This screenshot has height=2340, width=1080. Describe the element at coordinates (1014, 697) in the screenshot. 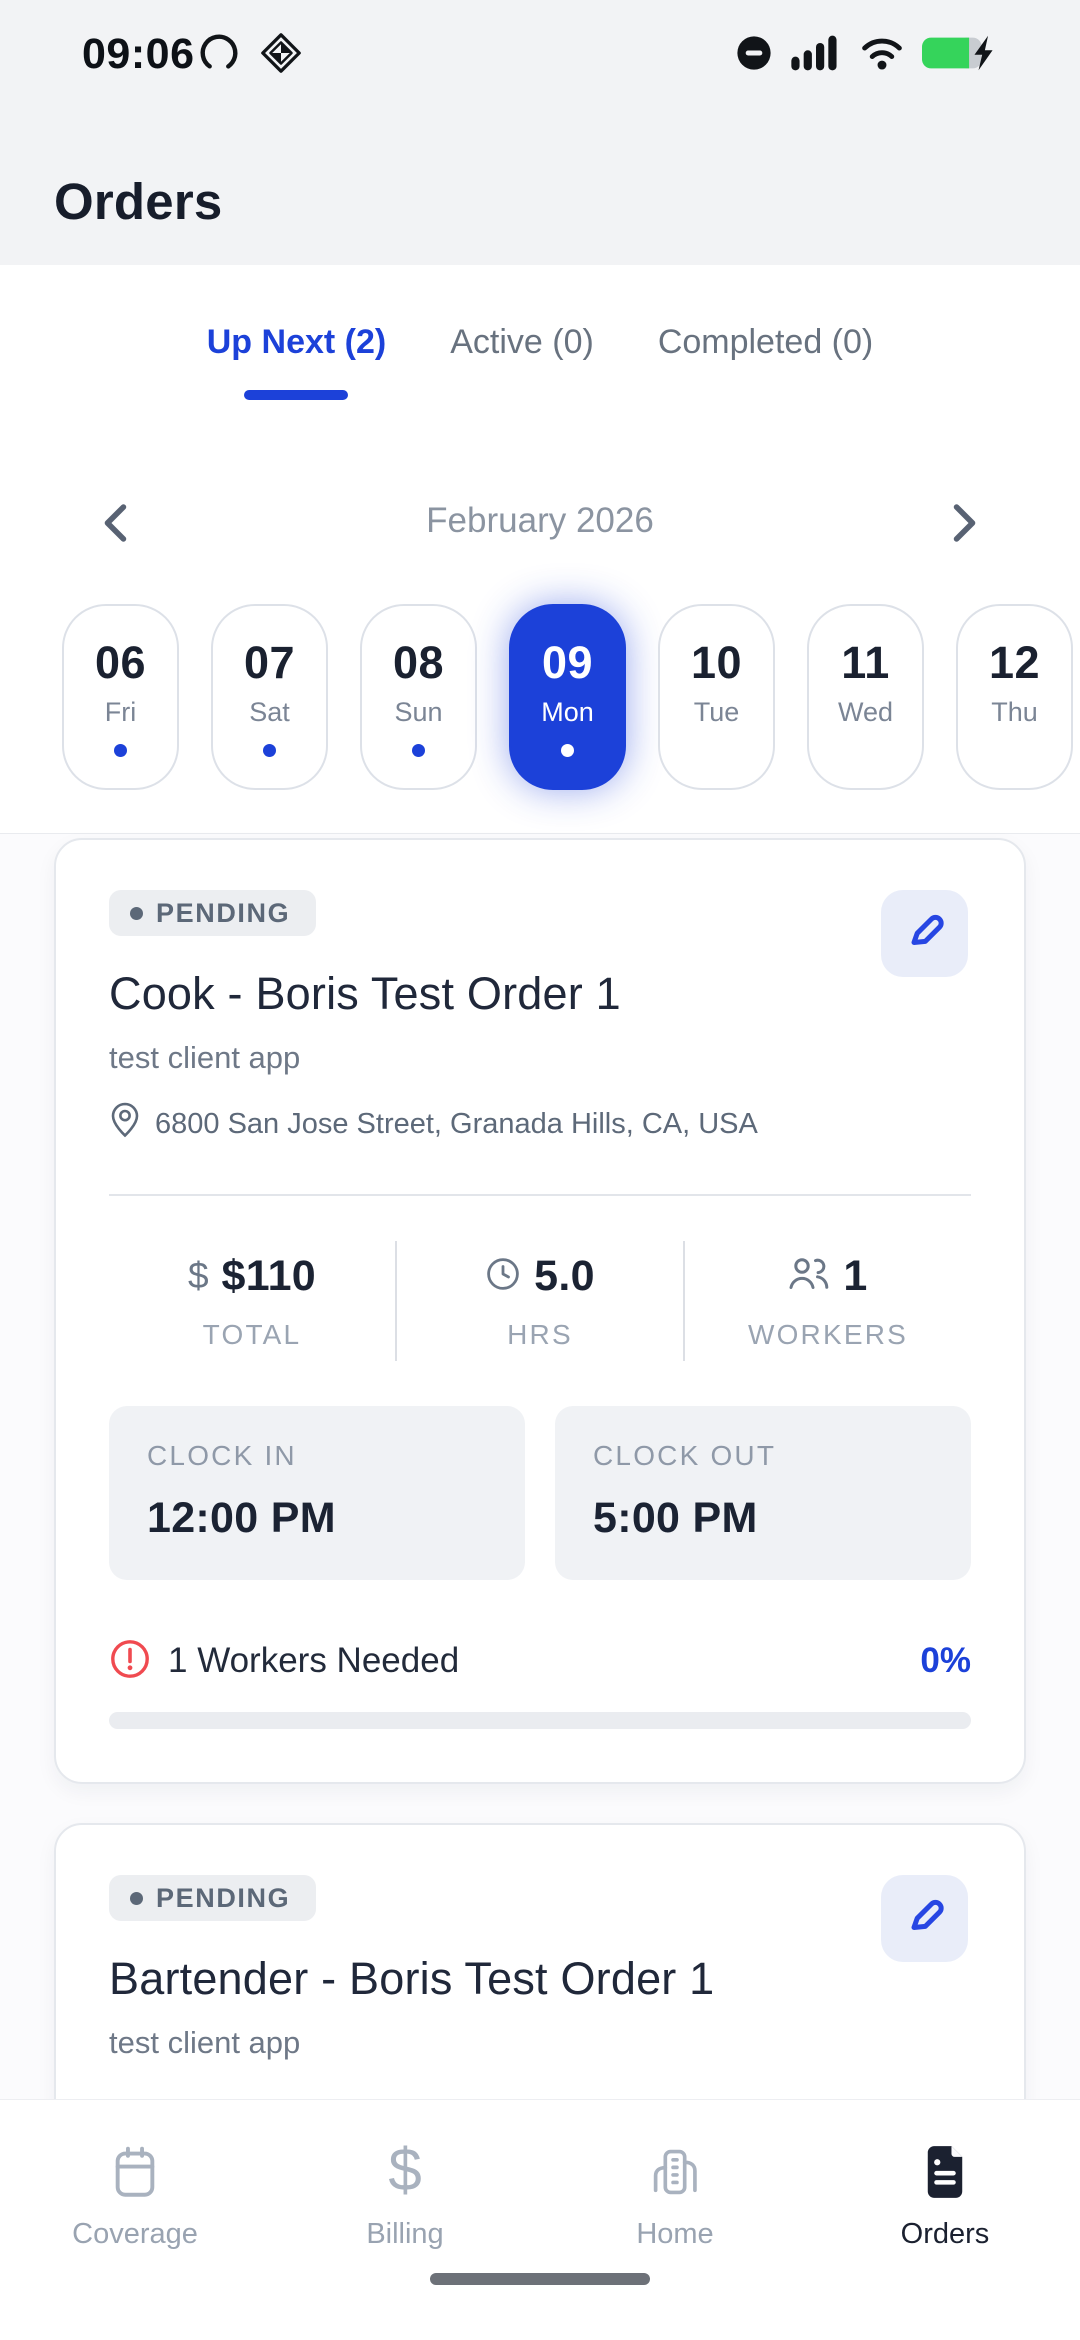

I see `day-chip-12: 12 Thu` at that location.